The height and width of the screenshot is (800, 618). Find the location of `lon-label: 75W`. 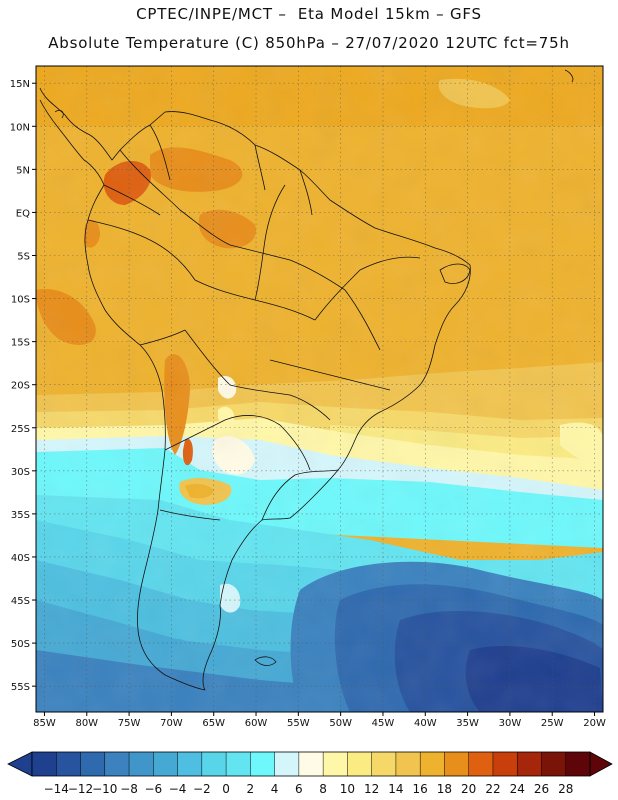

lon-label: 75W is located at coordinates (129, 723).